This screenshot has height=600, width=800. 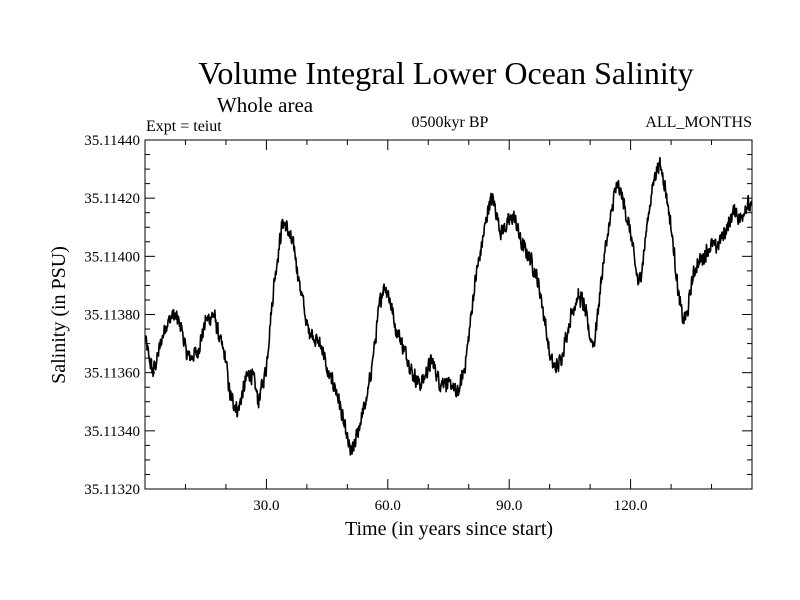 What do you see at coordinates (450, 122) in the screenshot?
I see `period-label: 0500kyr BP` at bounding box center [450, 122].